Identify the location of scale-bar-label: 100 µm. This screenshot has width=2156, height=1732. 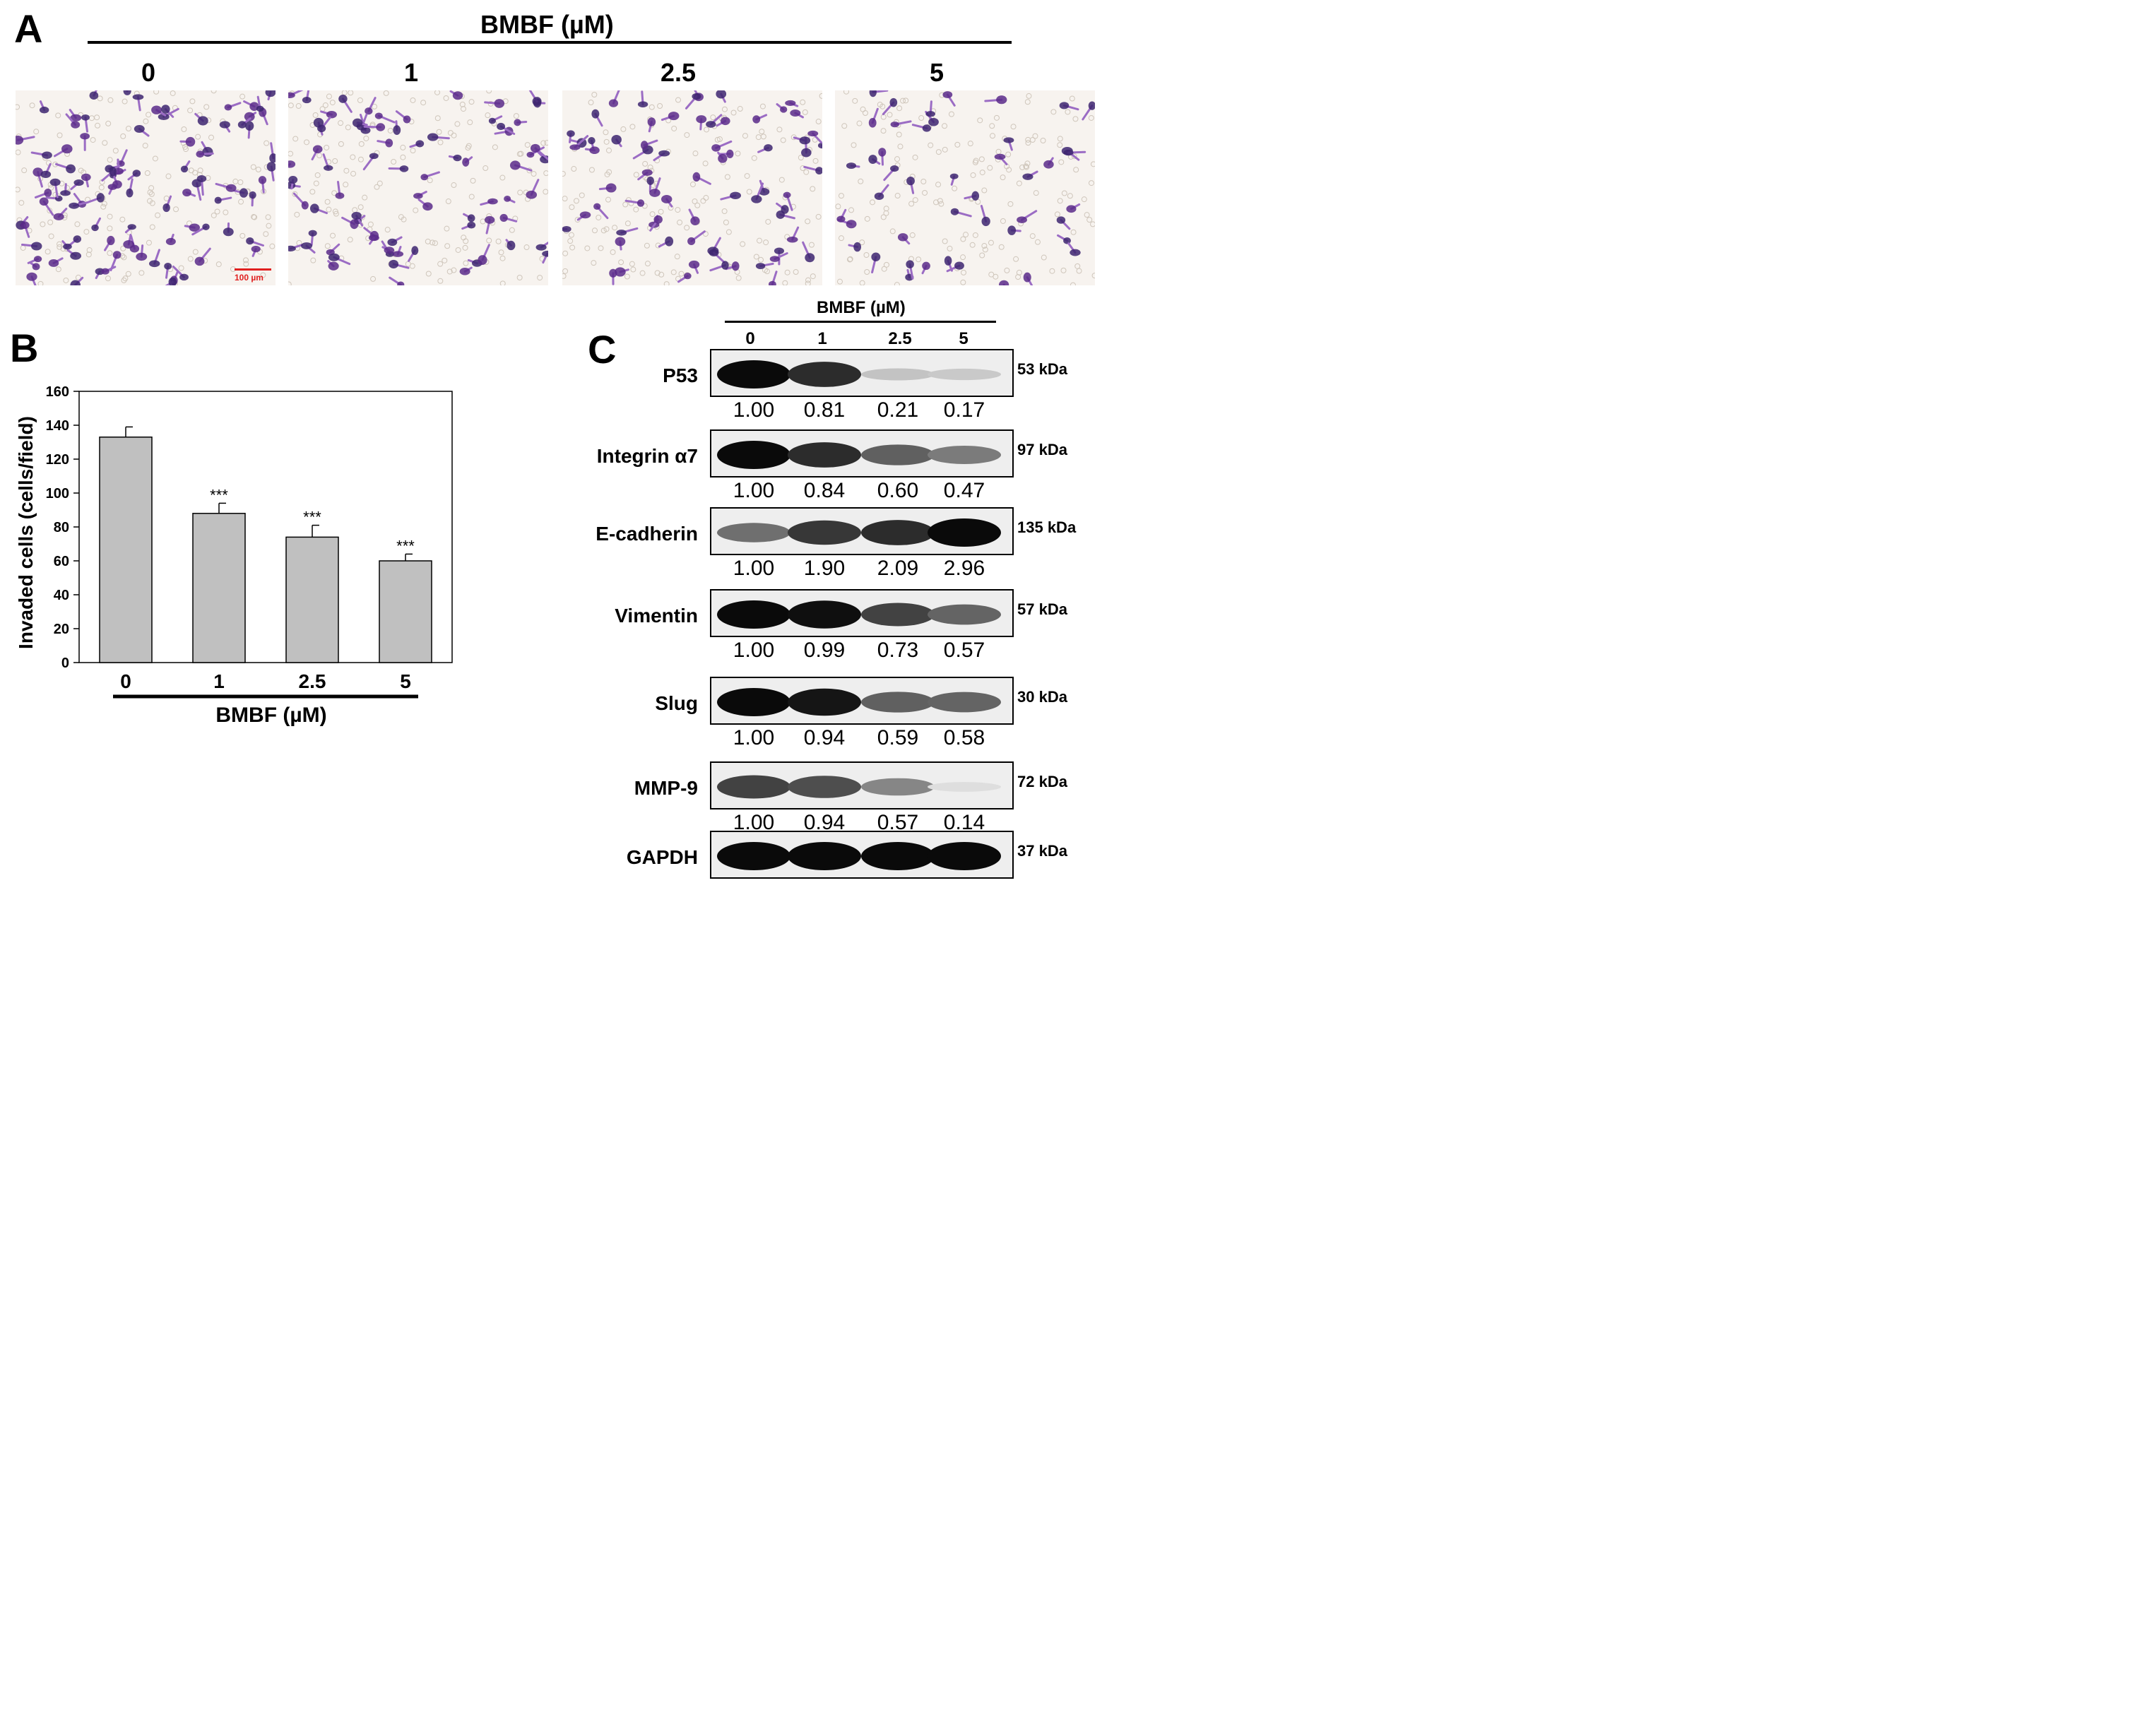
(249, 278).